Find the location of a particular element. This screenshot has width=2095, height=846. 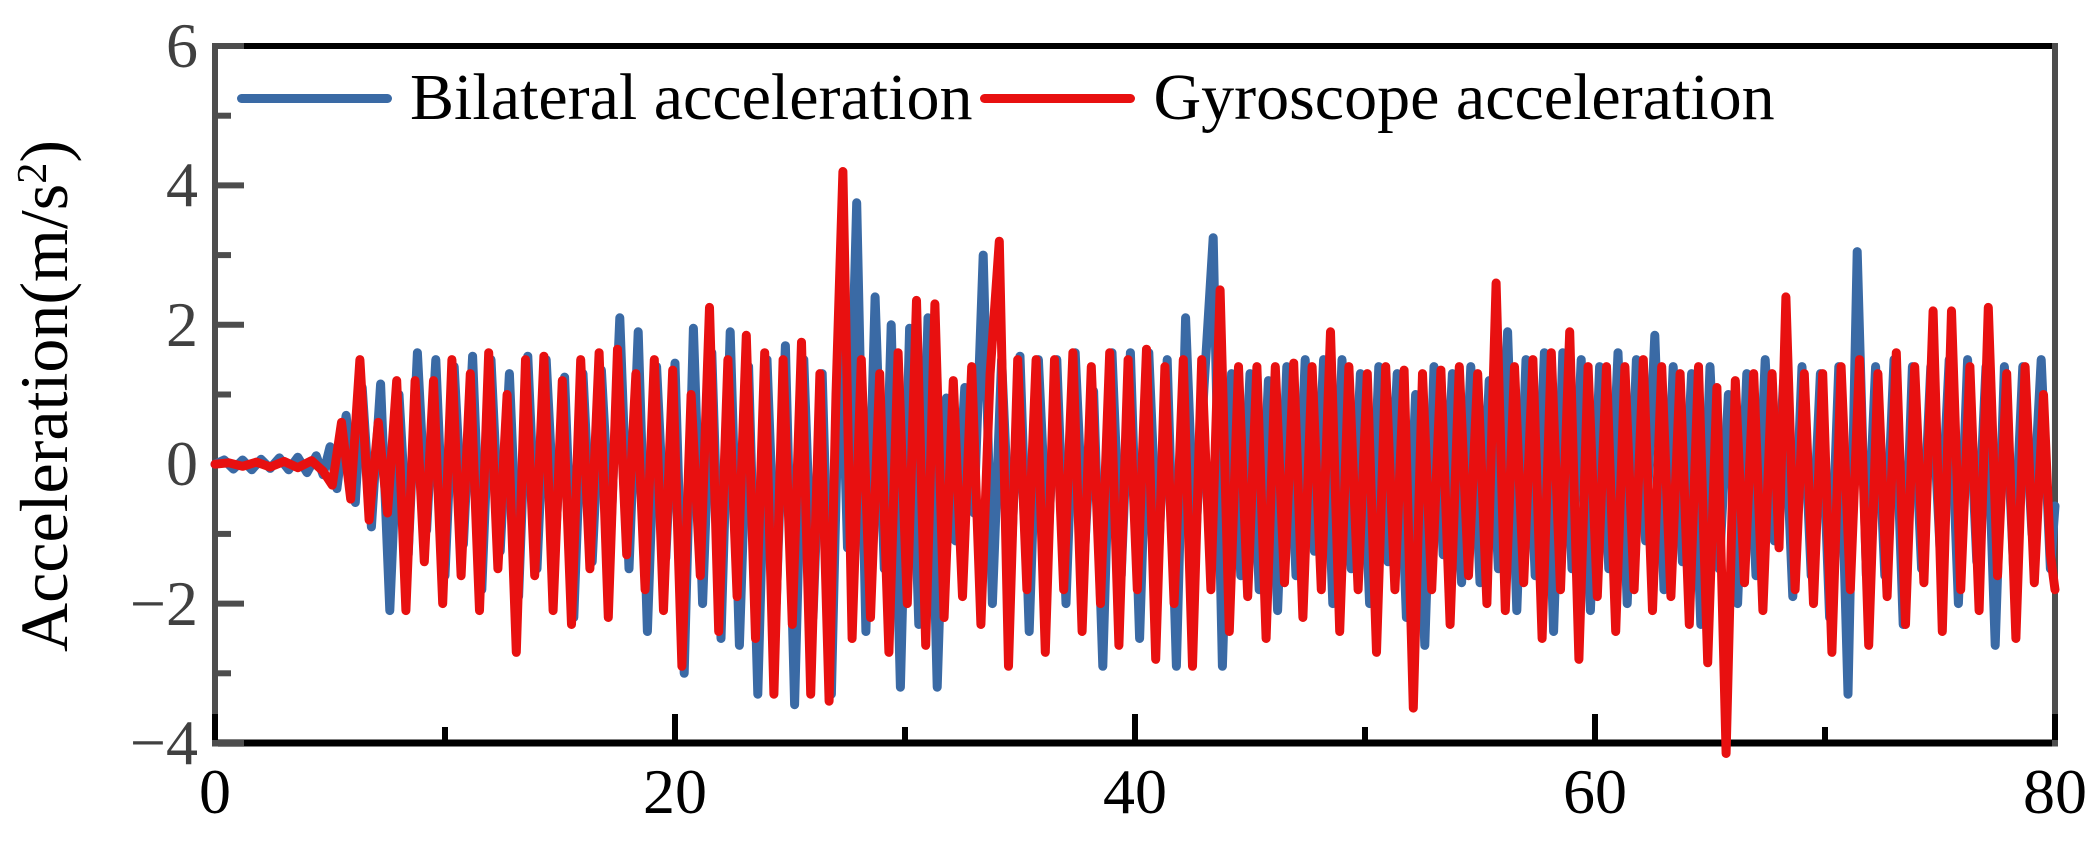

x-tick-label: 40 is located at coordinates (1135, 791).